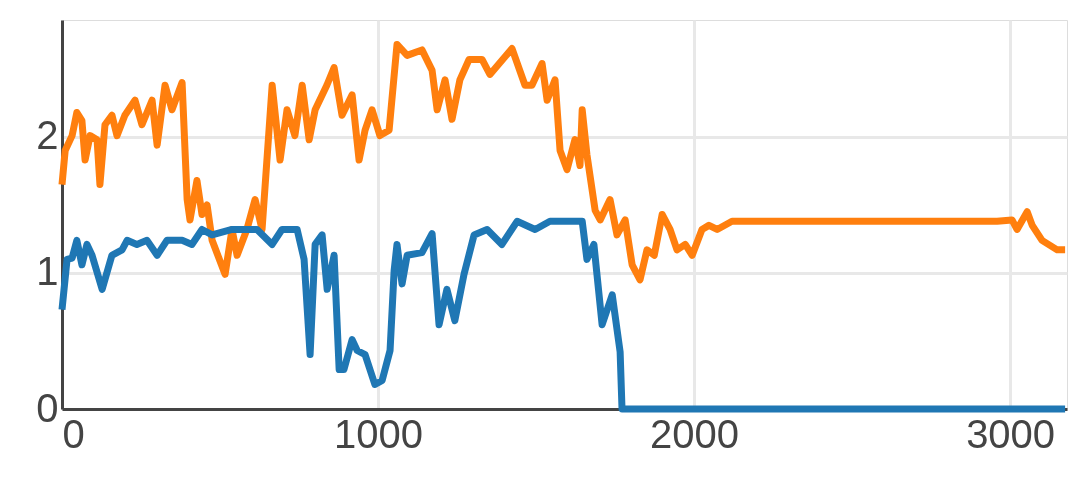  What do you see at coordinates (47, 135) in the screenshot?
I see `y-tick-label: 2` at bounding box center [47, 135].